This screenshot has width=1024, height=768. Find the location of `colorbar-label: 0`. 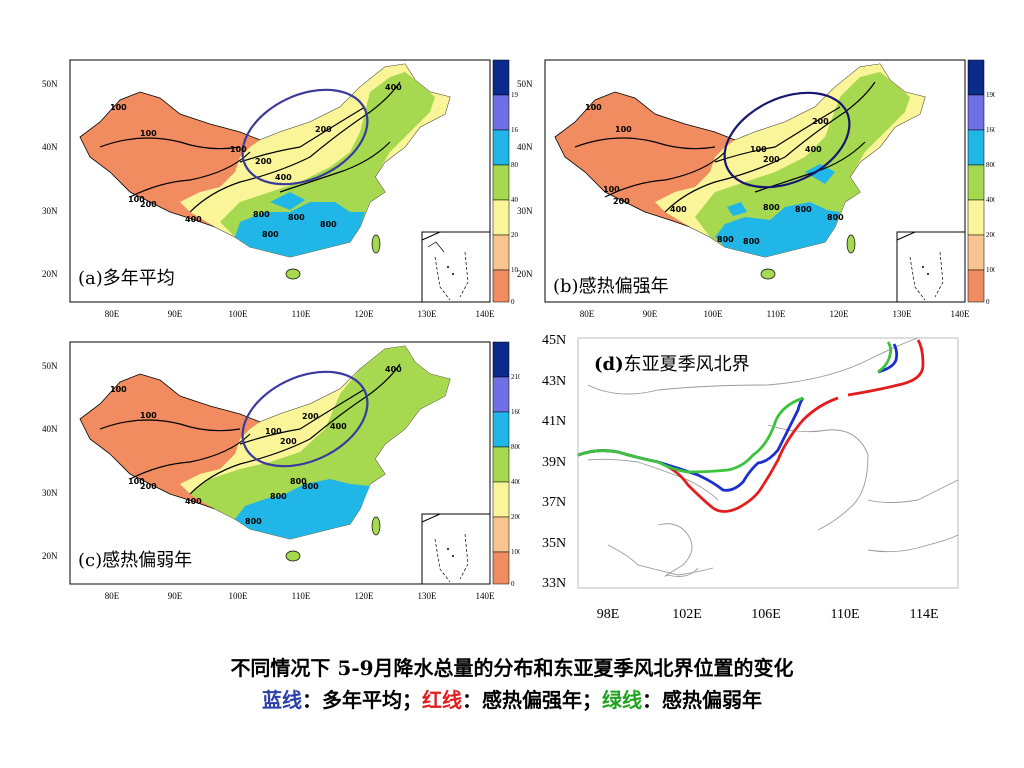

colorbar-label: 0 is located at coordinates (988, 302).